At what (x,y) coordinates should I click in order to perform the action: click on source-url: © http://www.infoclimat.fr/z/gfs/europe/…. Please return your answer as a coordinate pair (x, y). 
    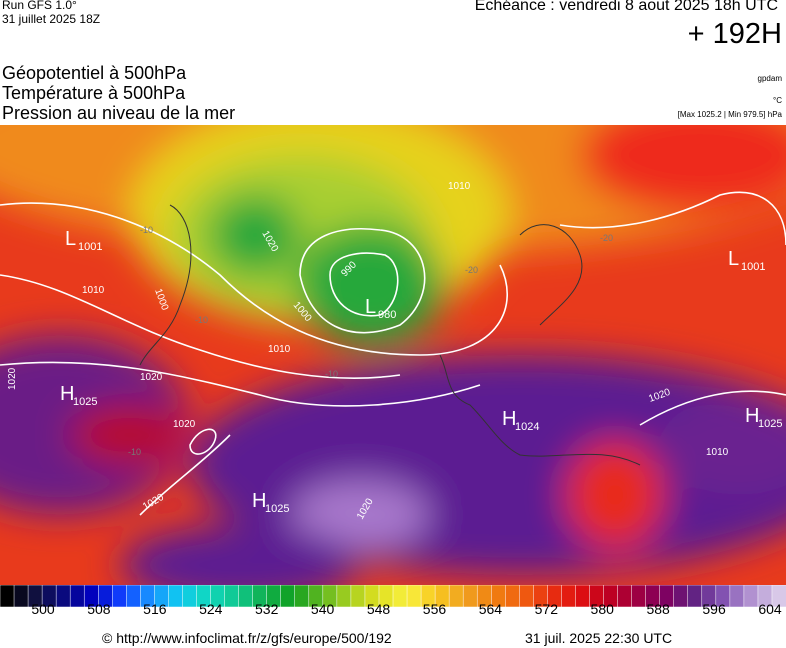
    Looking at the image, I should click on (247, 638).